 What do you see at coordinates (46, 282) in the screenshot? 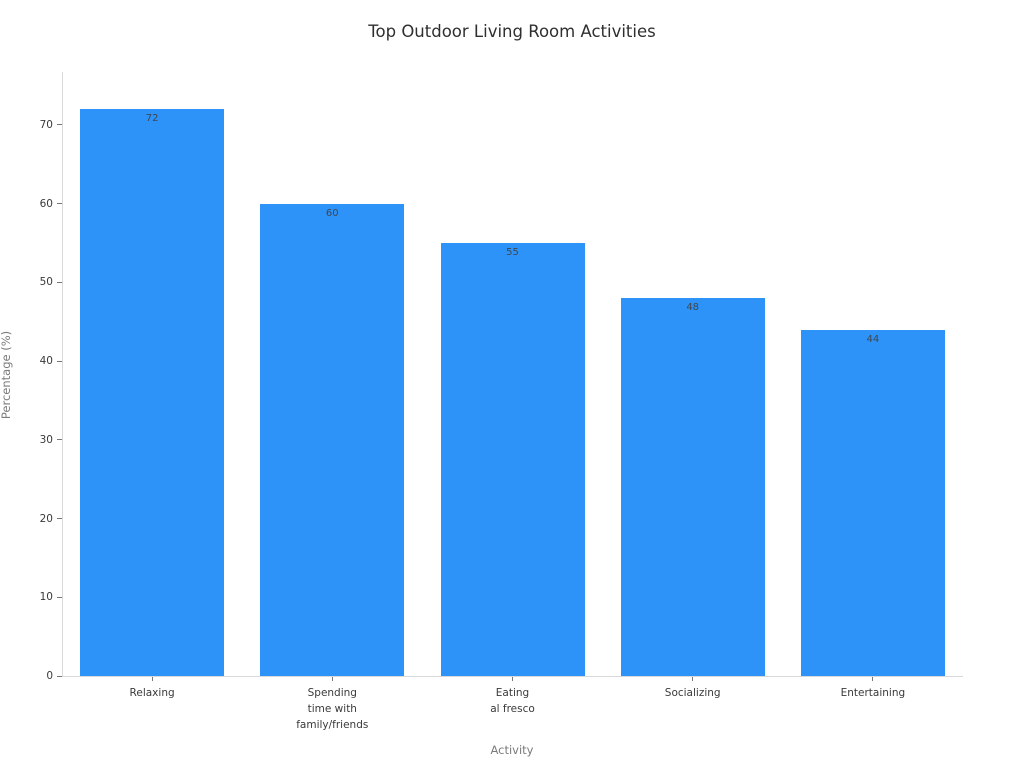
I see `y-tick-label: 50` at bounding box center [46, 282].